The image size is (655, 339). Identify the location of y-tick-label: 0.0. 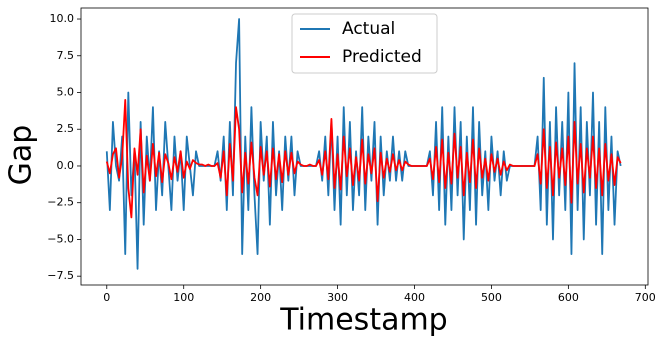
(66, 165).